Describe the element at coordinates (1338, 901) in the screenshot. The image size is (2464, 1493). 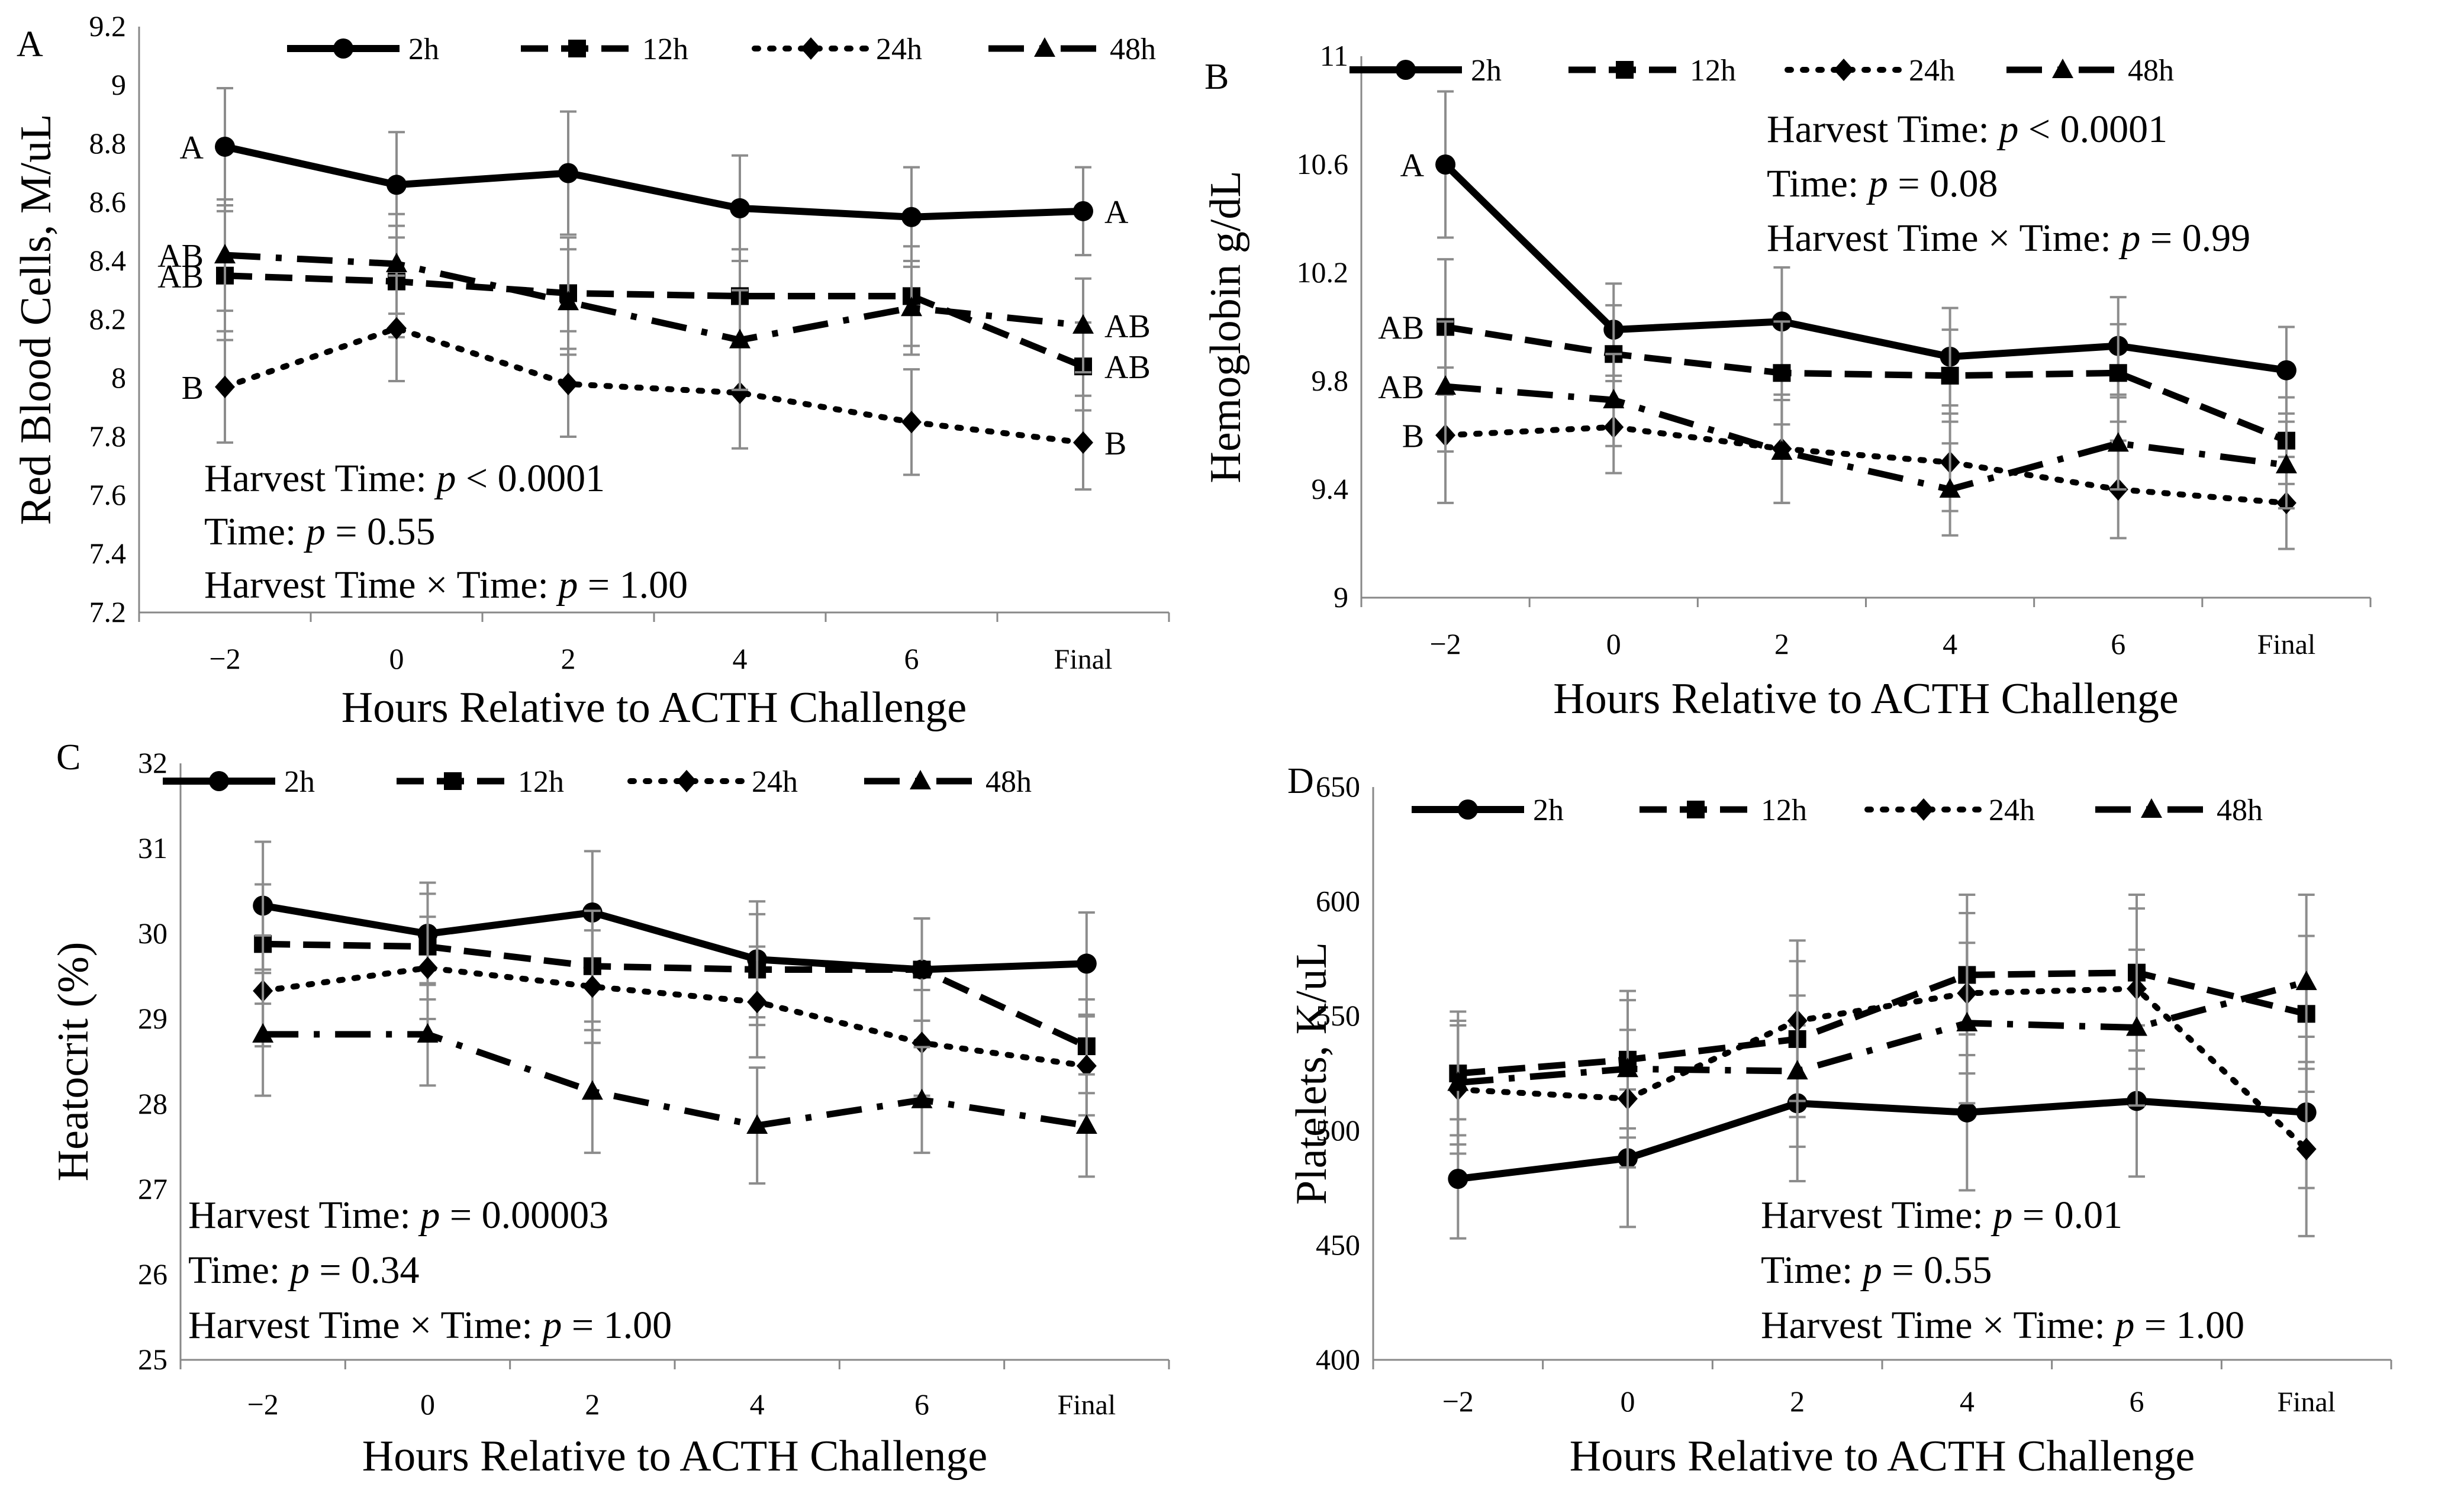
I see `y-tick-label: 600` at that location.